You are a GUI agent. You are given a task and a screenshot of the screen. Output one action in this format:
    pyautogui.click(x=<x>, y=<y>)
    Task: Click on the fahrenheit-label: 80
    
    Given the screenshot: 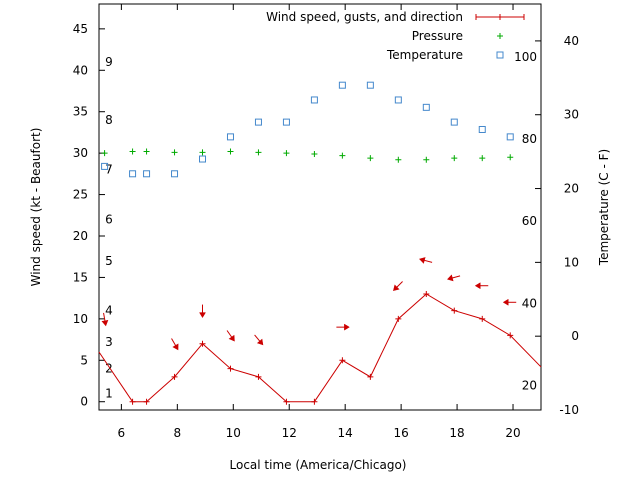 What is the action you would take?
    pyautogui.click(x=529, y=139)
    